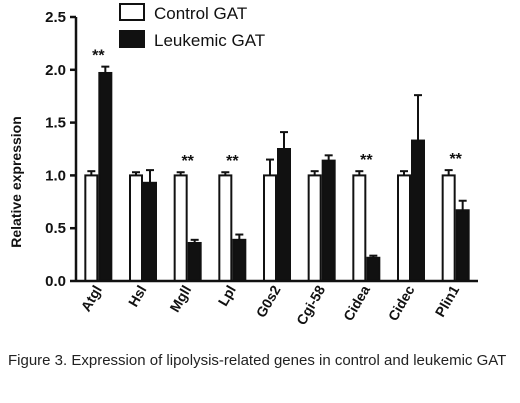 This screenshot has height=403, width=520. What do you see at coordinates (356, 302) in the screenshot?
I see `x-tick-label: Cidea` at bounding box center [356, 302].